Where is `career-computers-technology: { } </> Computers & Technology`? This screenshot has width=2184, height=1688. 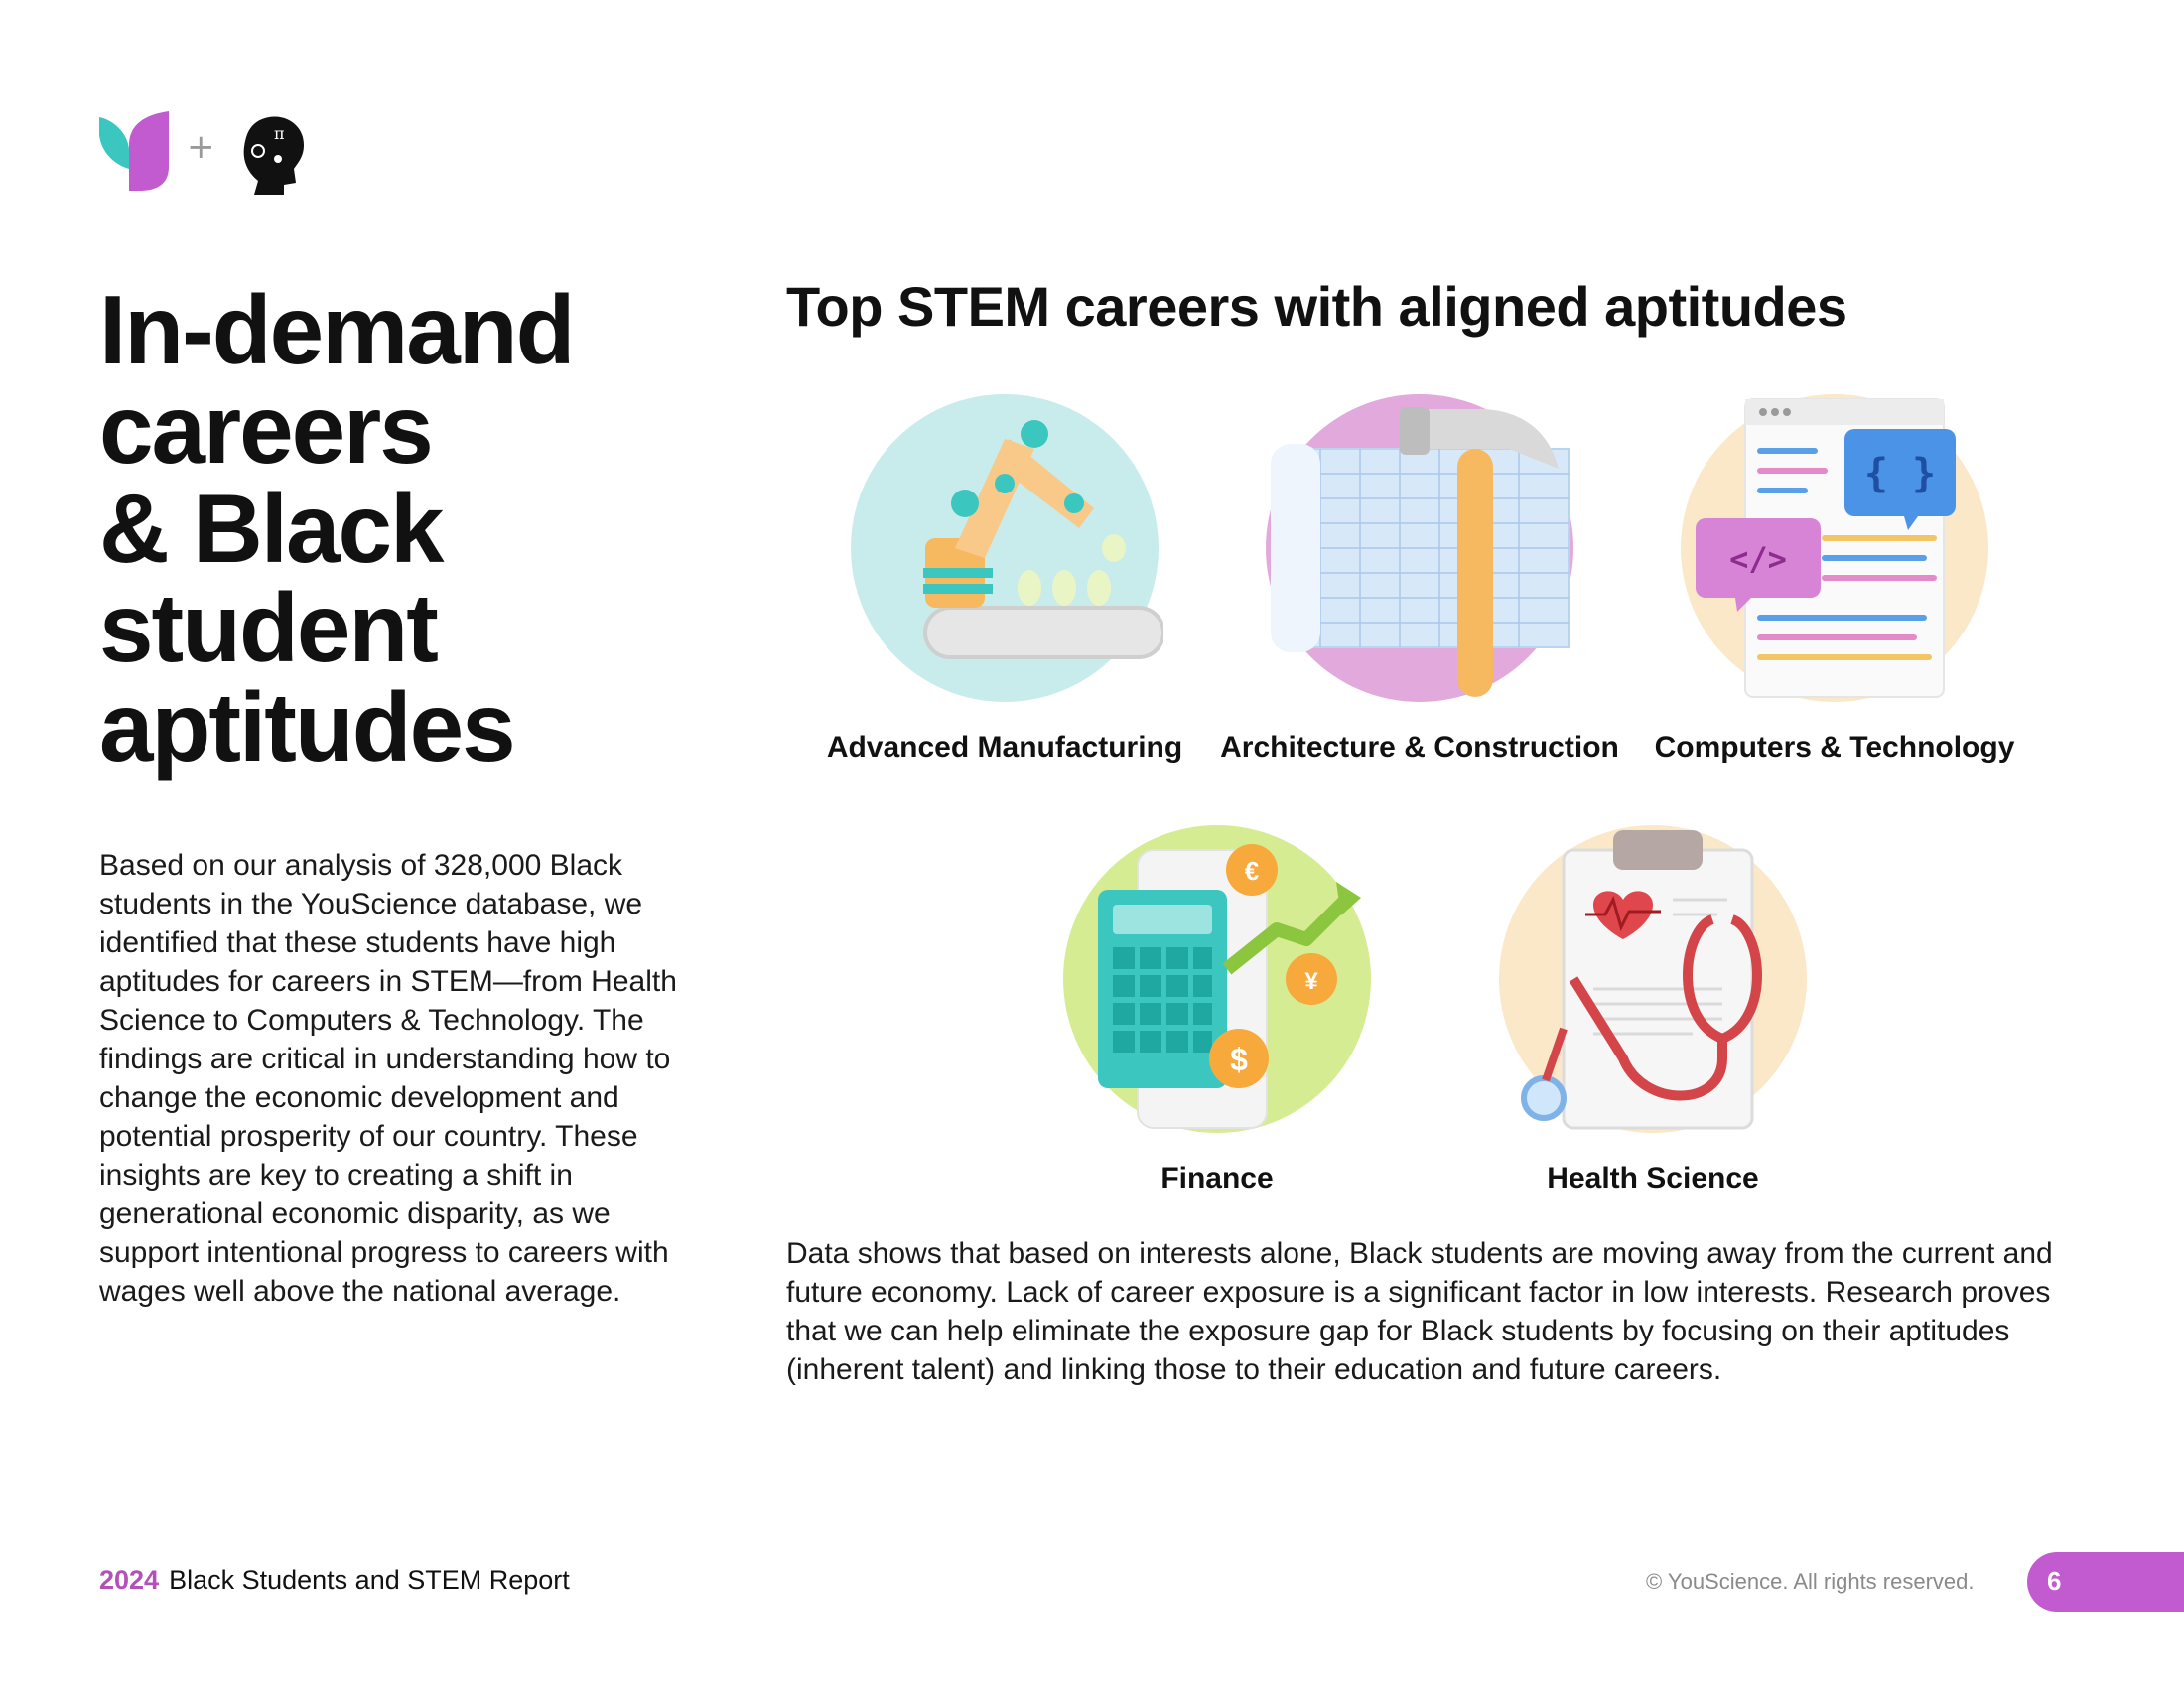
career-computers-technology: { } </> Computers & Technology is located at coordinates (1834, 577).